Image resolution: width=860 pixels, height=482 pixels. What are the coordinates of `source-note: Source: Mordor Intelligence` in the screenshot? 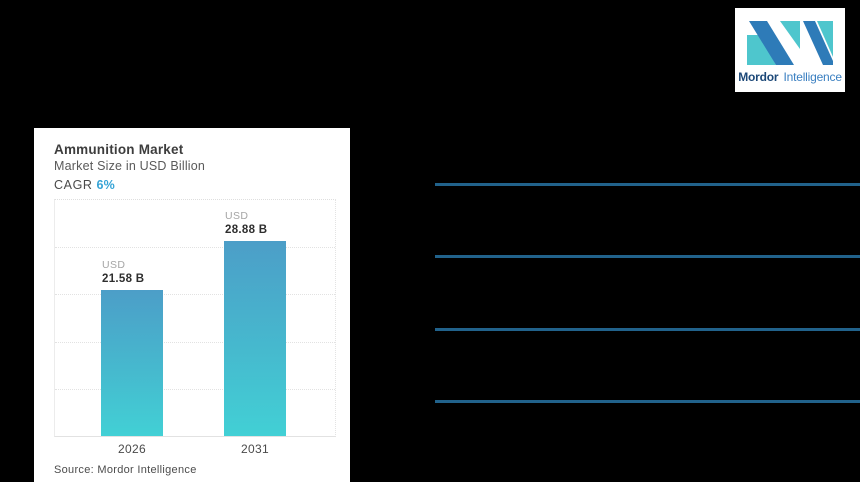 It's located at (125, 470).